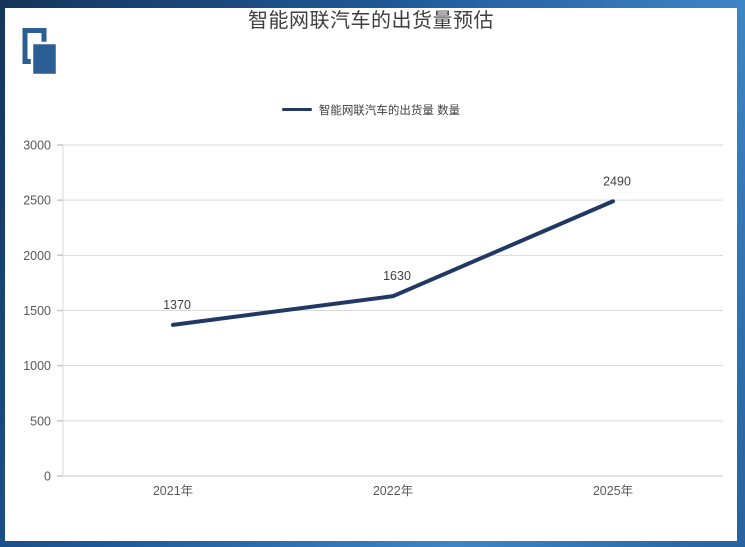  Describe the element at coordinates (37, 311) in the screenshot. I see `y-tick-label: 1500` at that location.